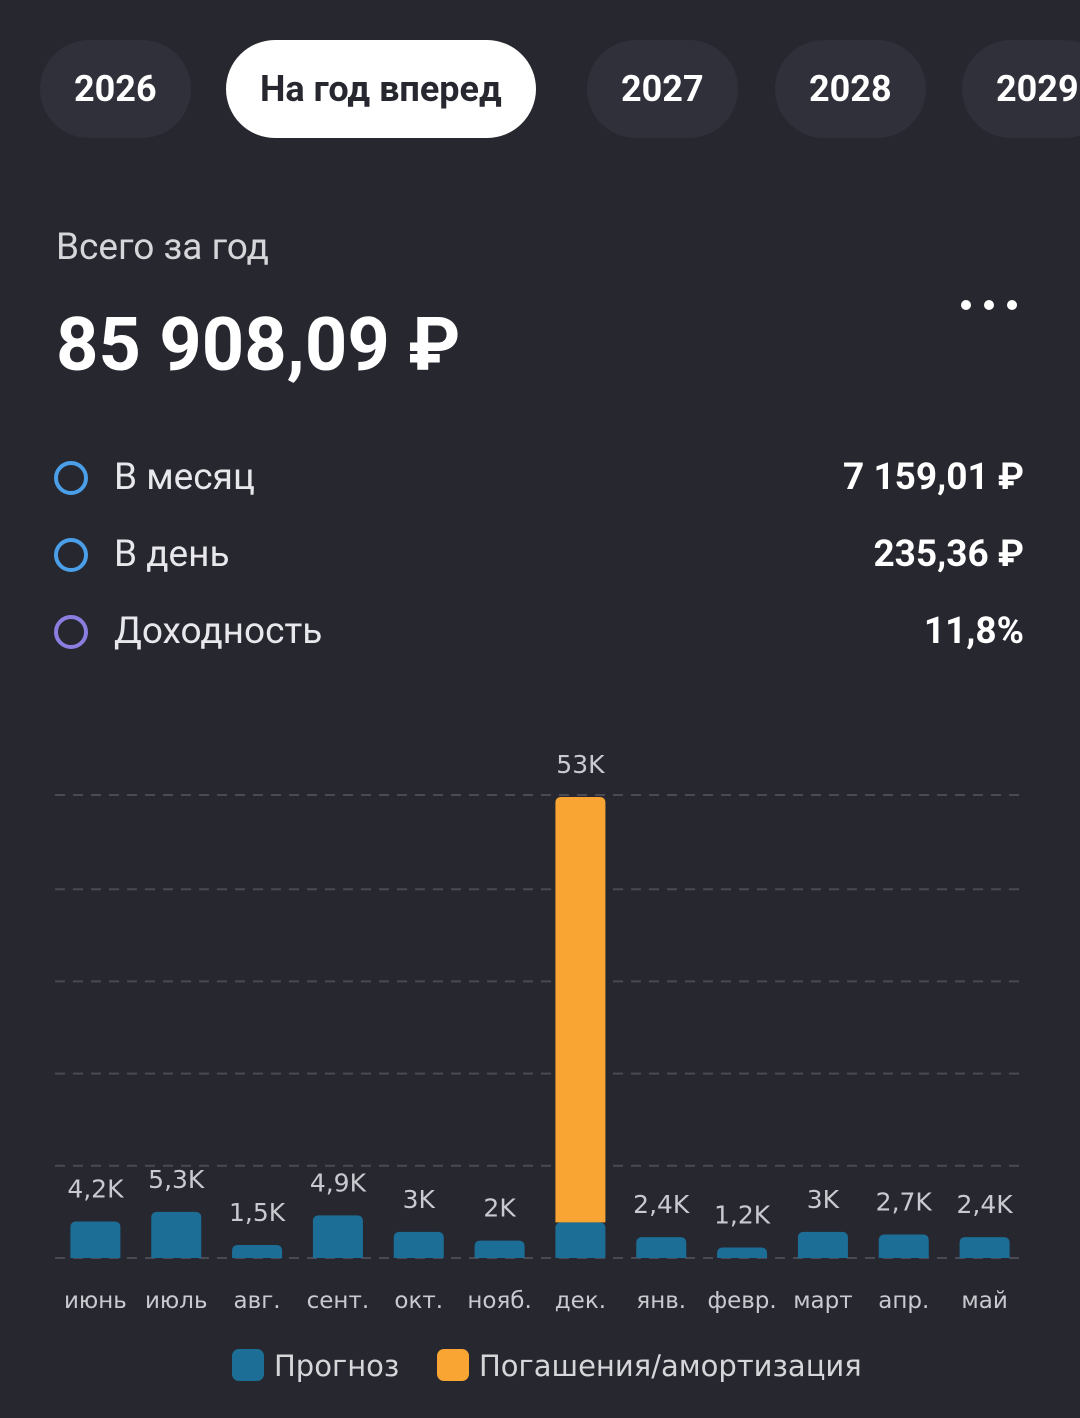 The image size is (1080, 1418). What do you see at coordinates (742, 1215) in the screenshot?
I see `total-label: 1,2K` at bounding box center [742, 1215].